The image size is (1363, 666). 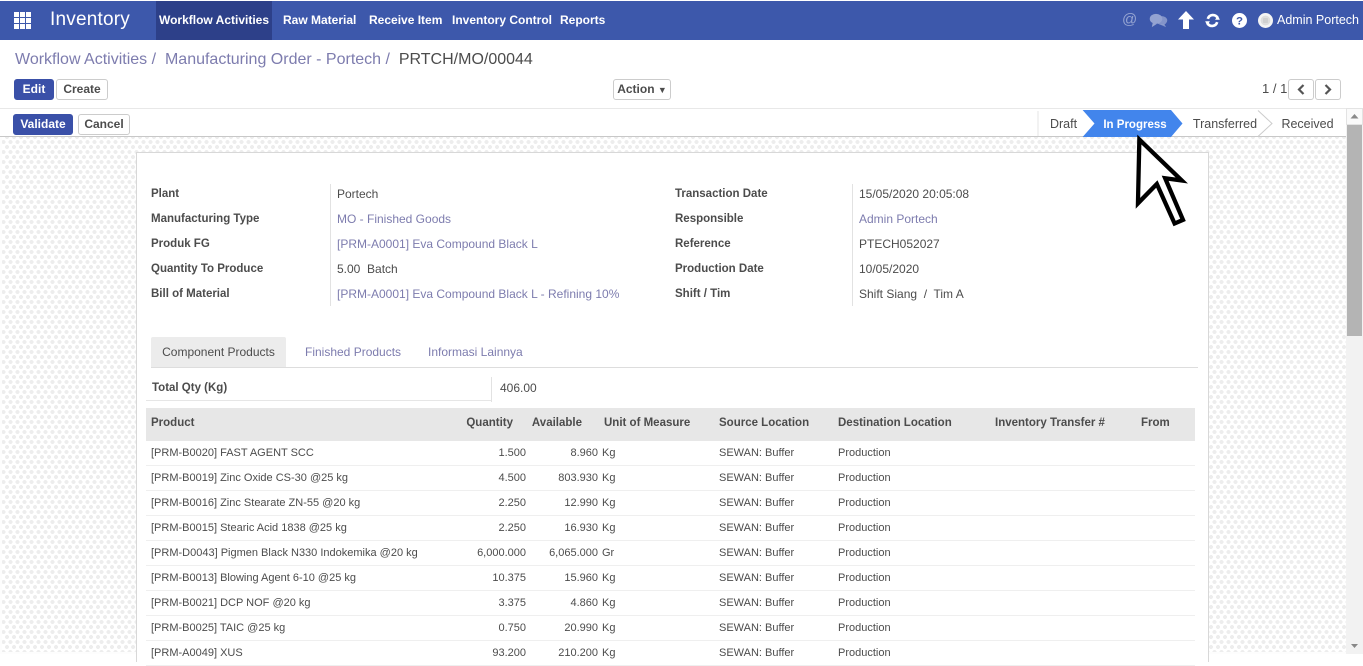 I want to click on svg-text: Transferred, so click(x=1225, y=124).